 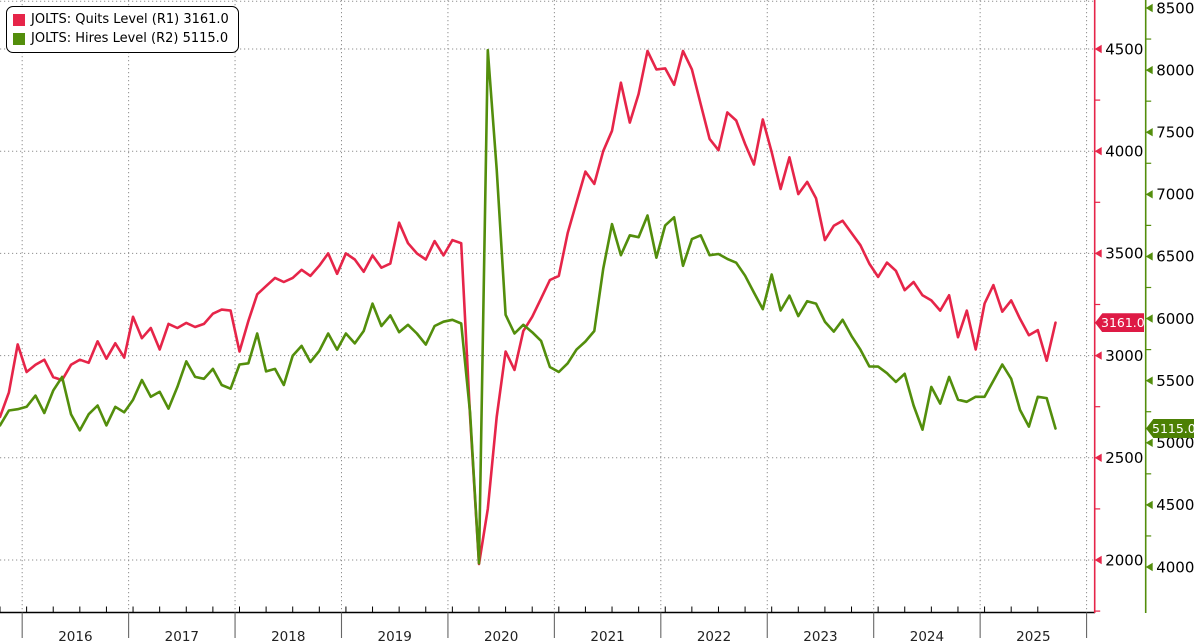 What do you see at coordinates (288, 636) in the screenshot?
I see `year-label-2018: 2018` at bounding box center [288, 636].